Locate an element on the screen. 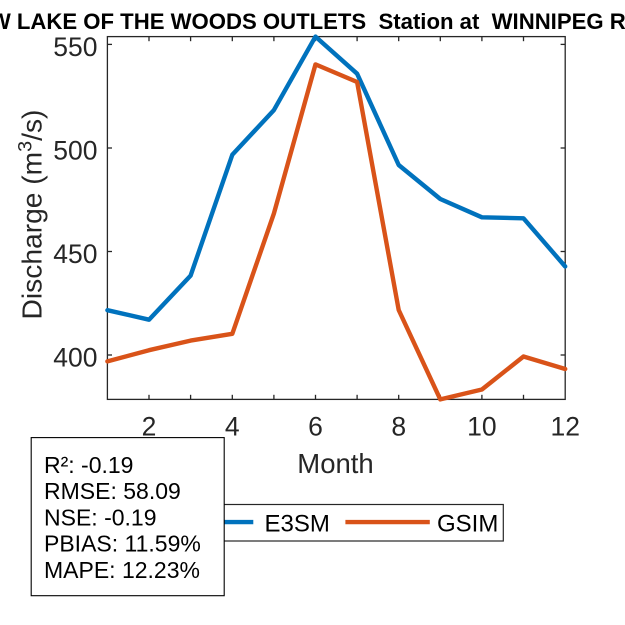 This screenshot has width=625, height=625. svg-text: 6 is located at coordinates (315, 427).